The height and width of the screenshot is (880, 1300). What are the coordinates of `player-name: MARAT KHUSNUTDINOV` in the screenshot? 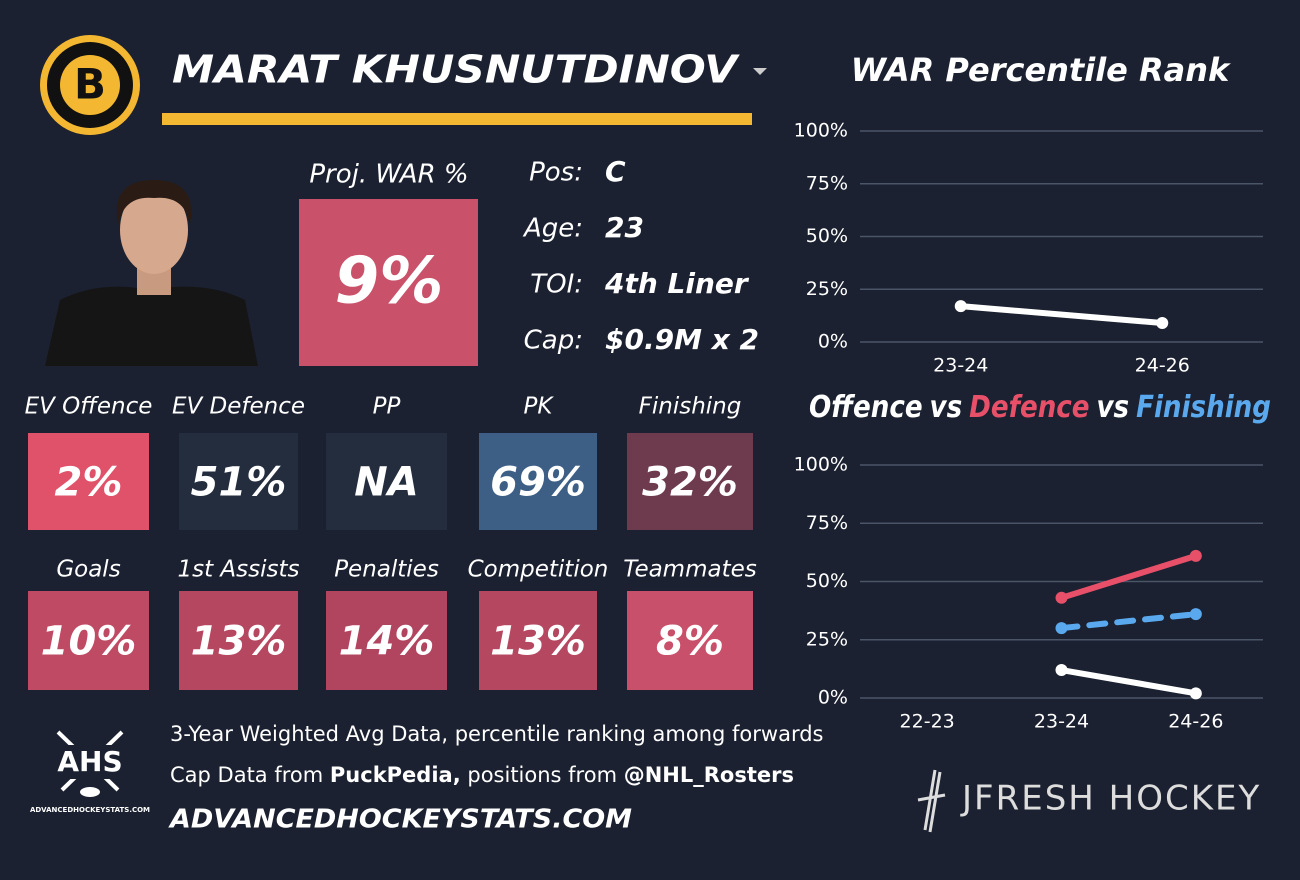 It's located at (456, 70).